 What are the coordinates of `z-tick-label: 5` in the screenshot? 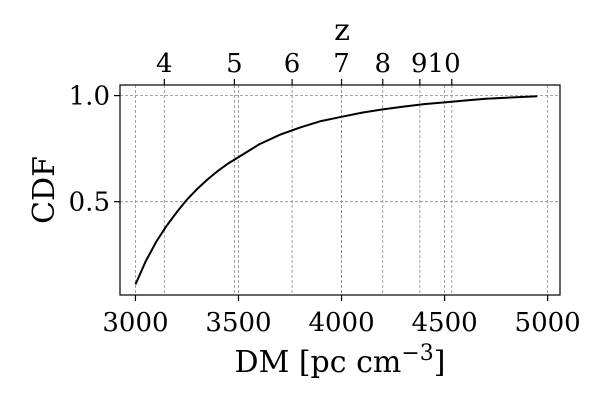 It's located at (234, 64).